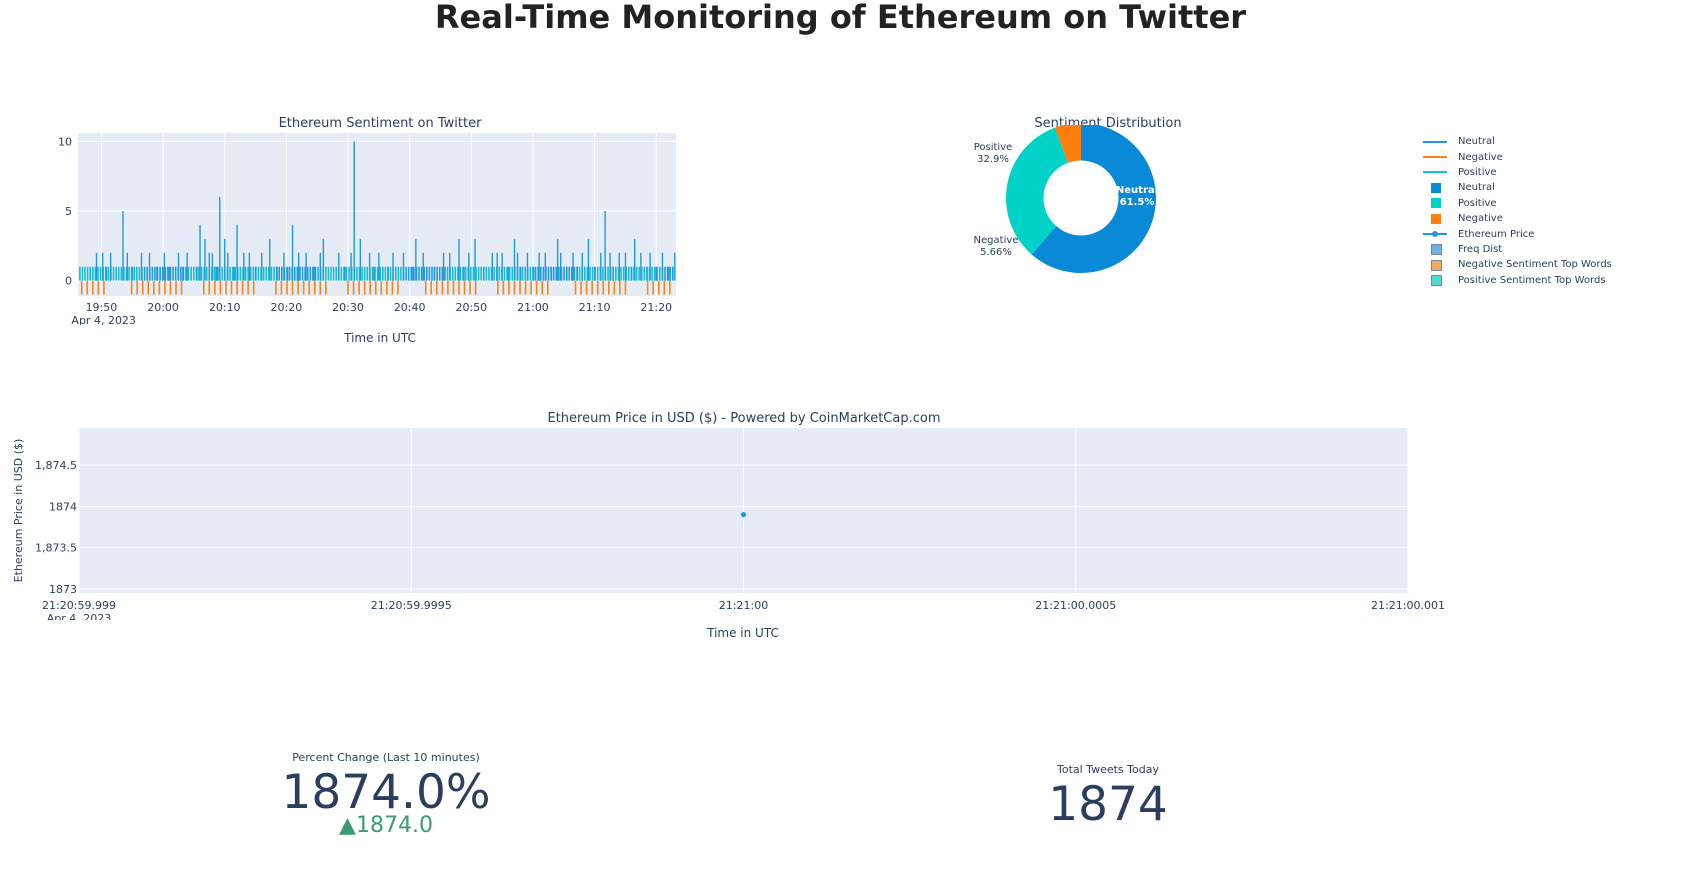 The height and width of the screenshot is (879, 1681). I want to click on price-y-axis-title: Ethereum Price in USD ($), so click(18, 511).